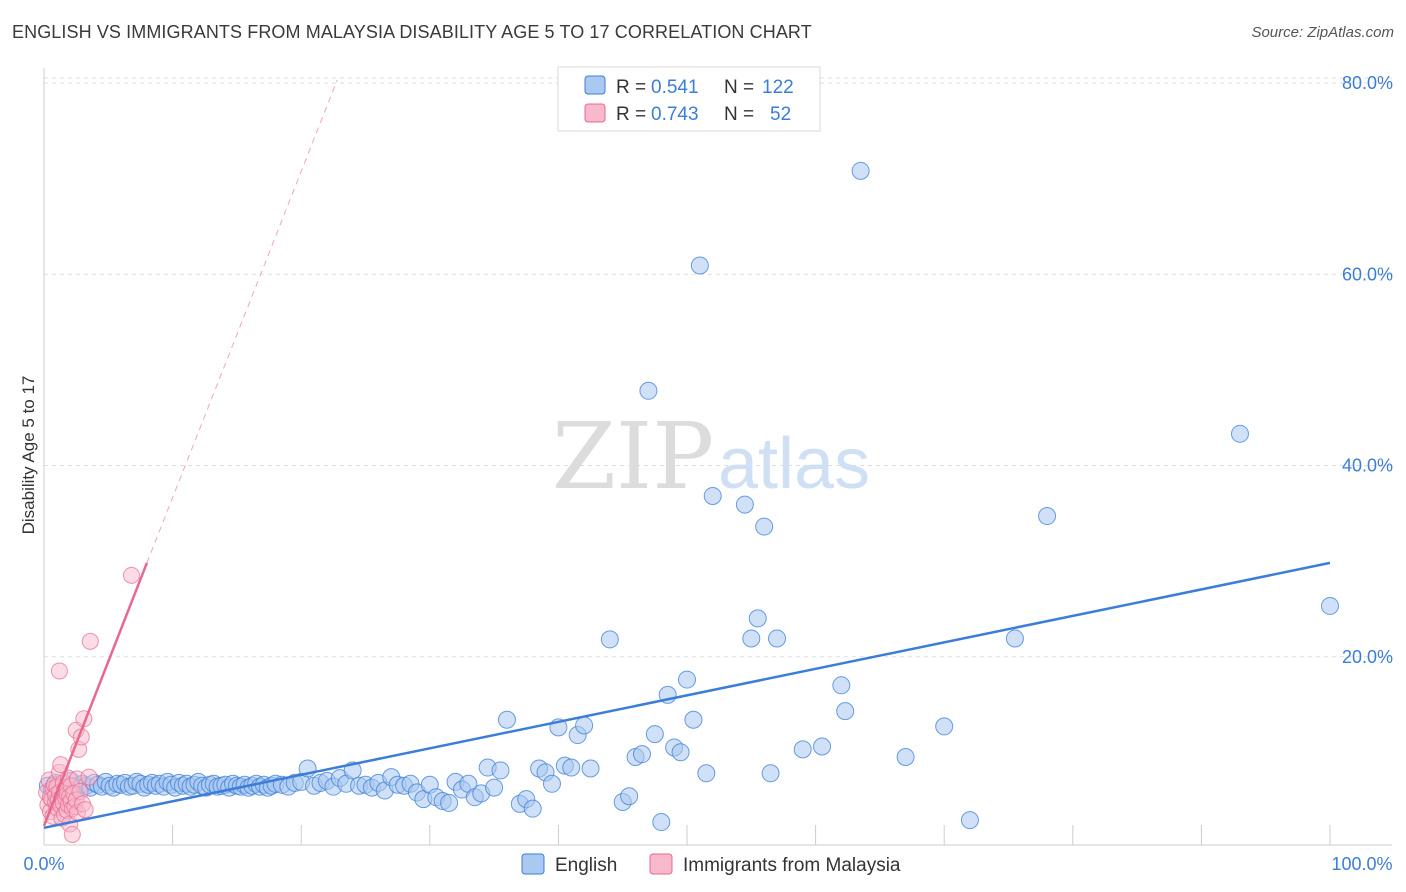  Describe the element at coordinates (792, 865) in the screenshot. I see `legend-label-malaysia: Immigrants from Malaysia` at that location.